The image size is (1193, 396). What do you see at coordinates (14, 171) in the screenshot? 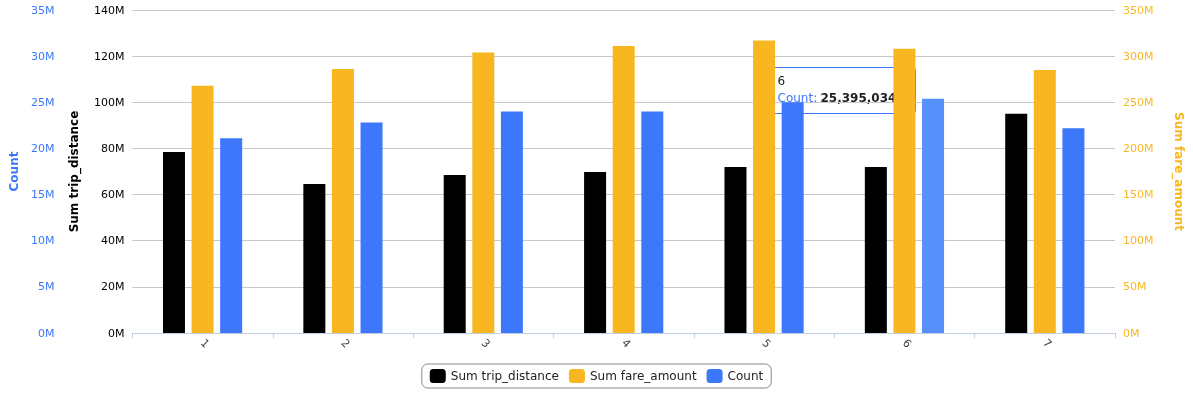
I see `y3-axis-title: Count` at bounding box center [14, 171].